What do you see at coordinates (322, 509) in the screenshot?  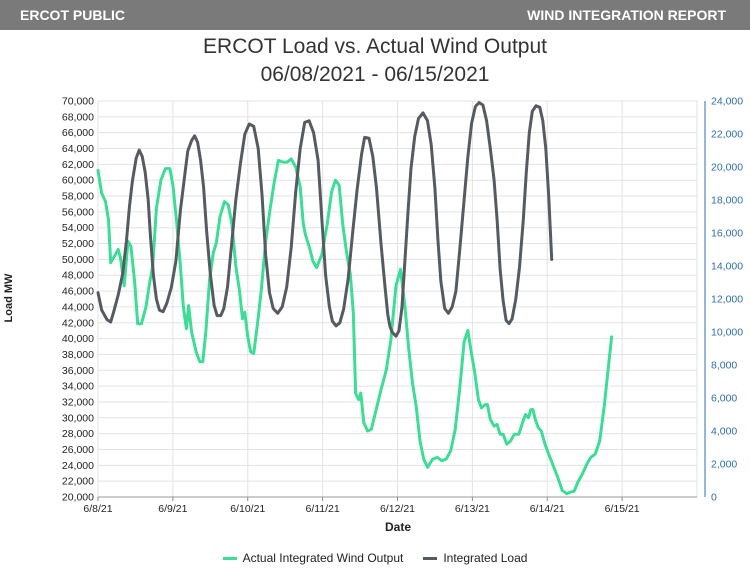 I see `x-tick-label: 6/11/21` at bounding box center [322, 509].